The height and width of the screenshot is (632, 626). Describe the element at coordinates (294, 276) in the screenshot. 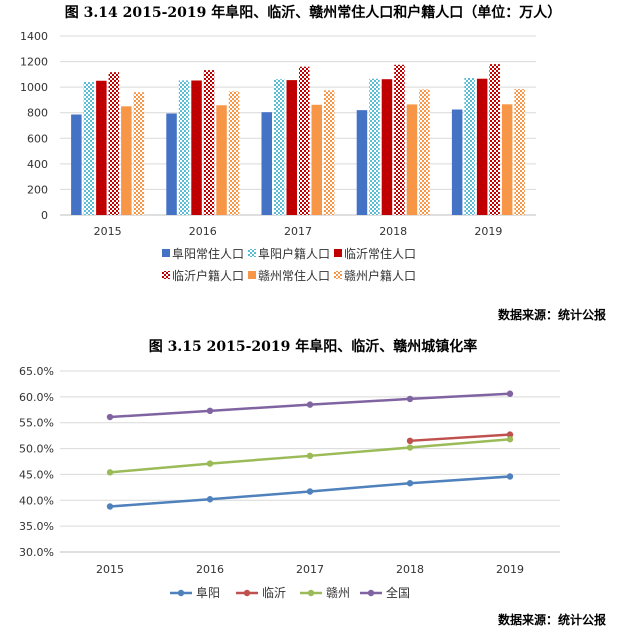

I see `legend-label: 赣州常住人口` at that location.